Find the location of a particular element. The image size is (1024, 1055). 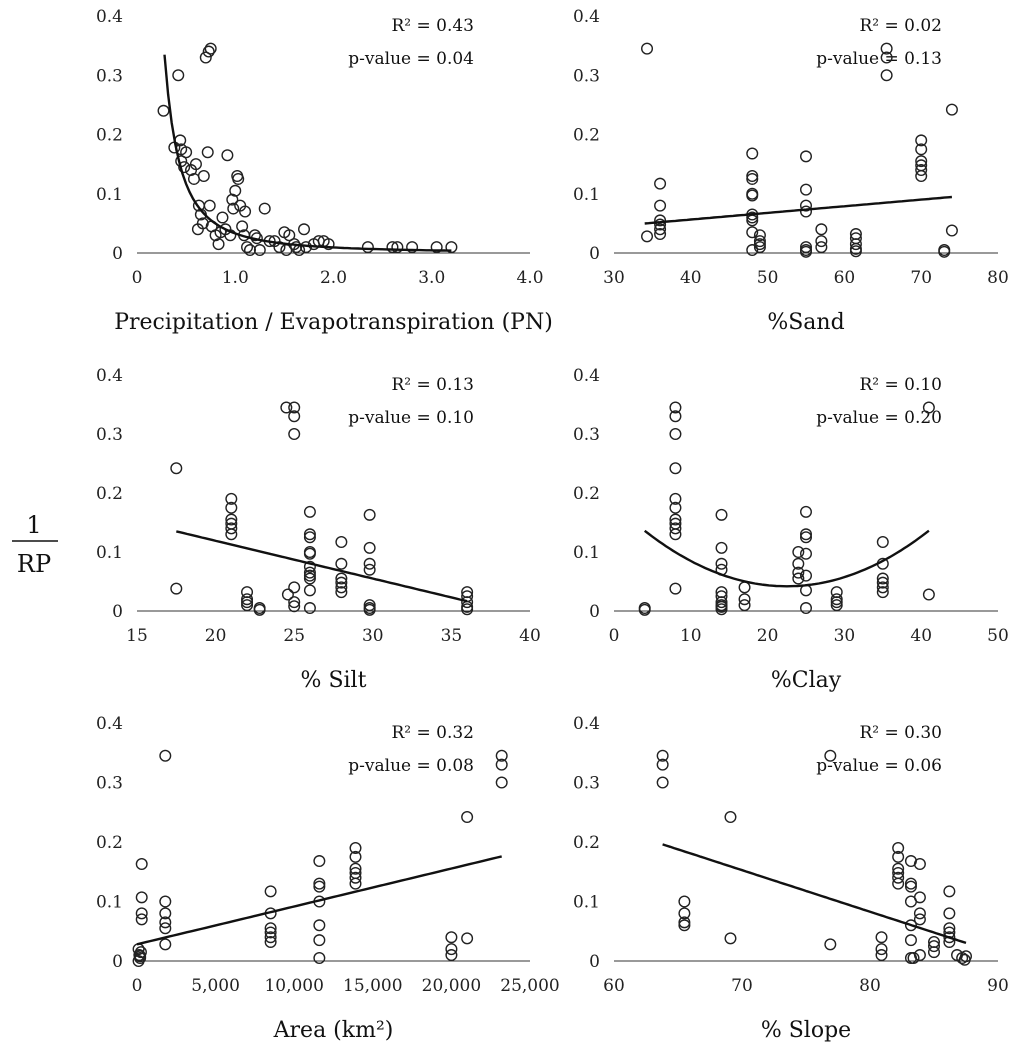

x-tick-label: 5,000 is located at coordinates (215, 986).